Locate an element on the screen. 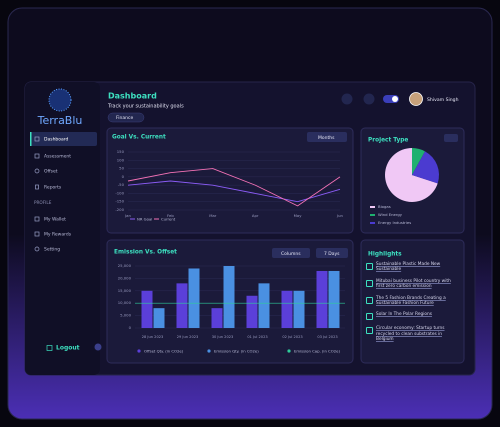 Image resolution: width=500 pixels, height=427 pixels. dropdown-label: 7 Days is located at coordinates (332, 254).